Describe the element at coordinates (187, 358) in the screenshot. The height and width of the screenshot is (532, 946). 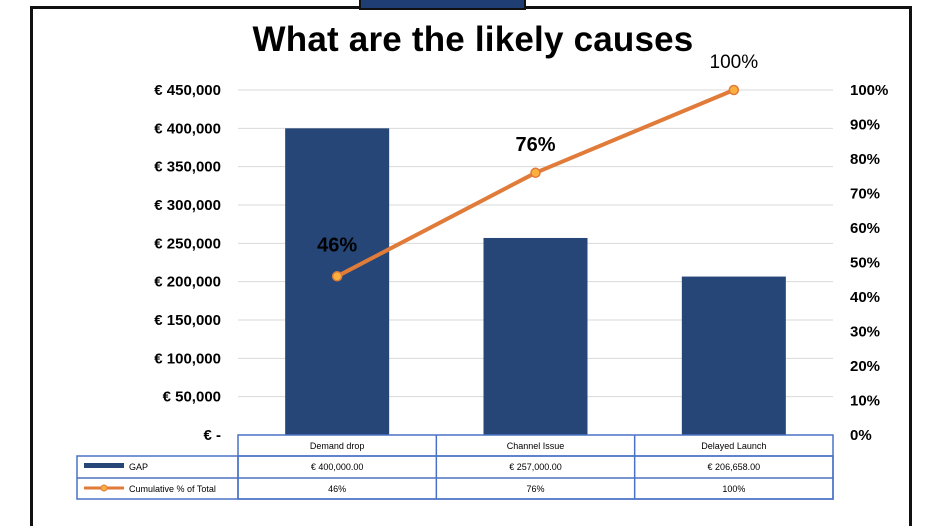
I see `y-left-tick-label: € 100,000` at that location.